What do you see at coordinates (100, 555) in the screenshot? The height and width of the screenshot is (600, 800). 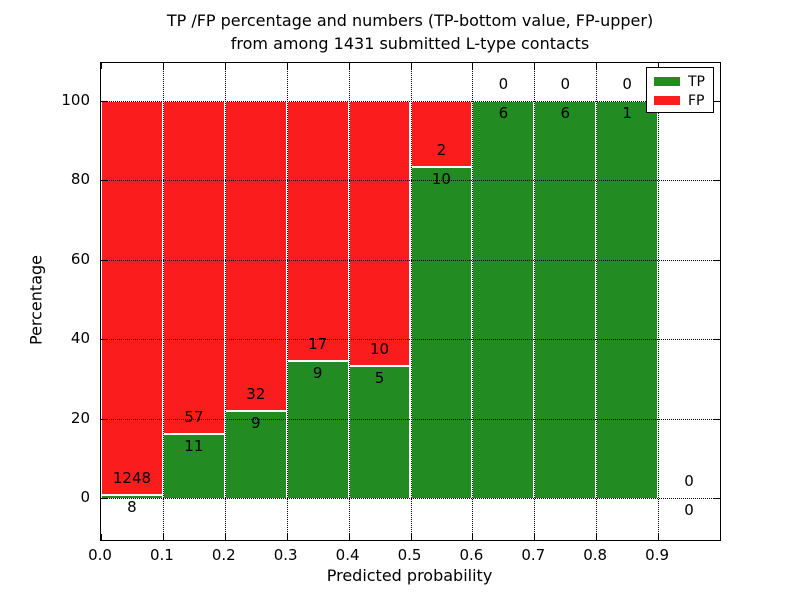 I see `x-tick-label: 0.0` at bounding box center [100, 555].